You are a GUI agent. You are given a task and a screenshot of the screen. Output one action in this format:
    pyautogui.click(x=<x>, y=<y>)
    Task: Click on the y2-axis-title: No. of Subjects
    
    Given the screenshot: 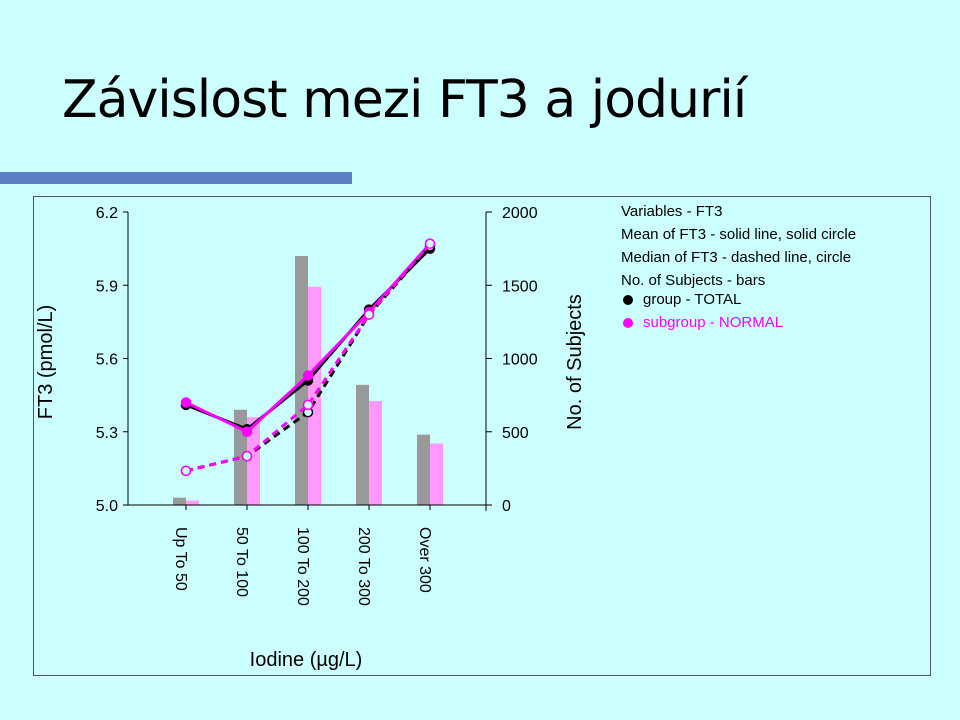 What is the action you would take?
    pyautogui.click(x=575, y=362)
    